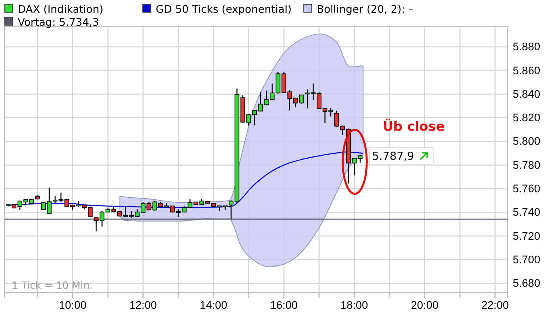 This screenshot has height=321, width=549. Describe the element at coordinates (527, 118) in the screenshot. I see `y-tick-label: 5.820` at that location.